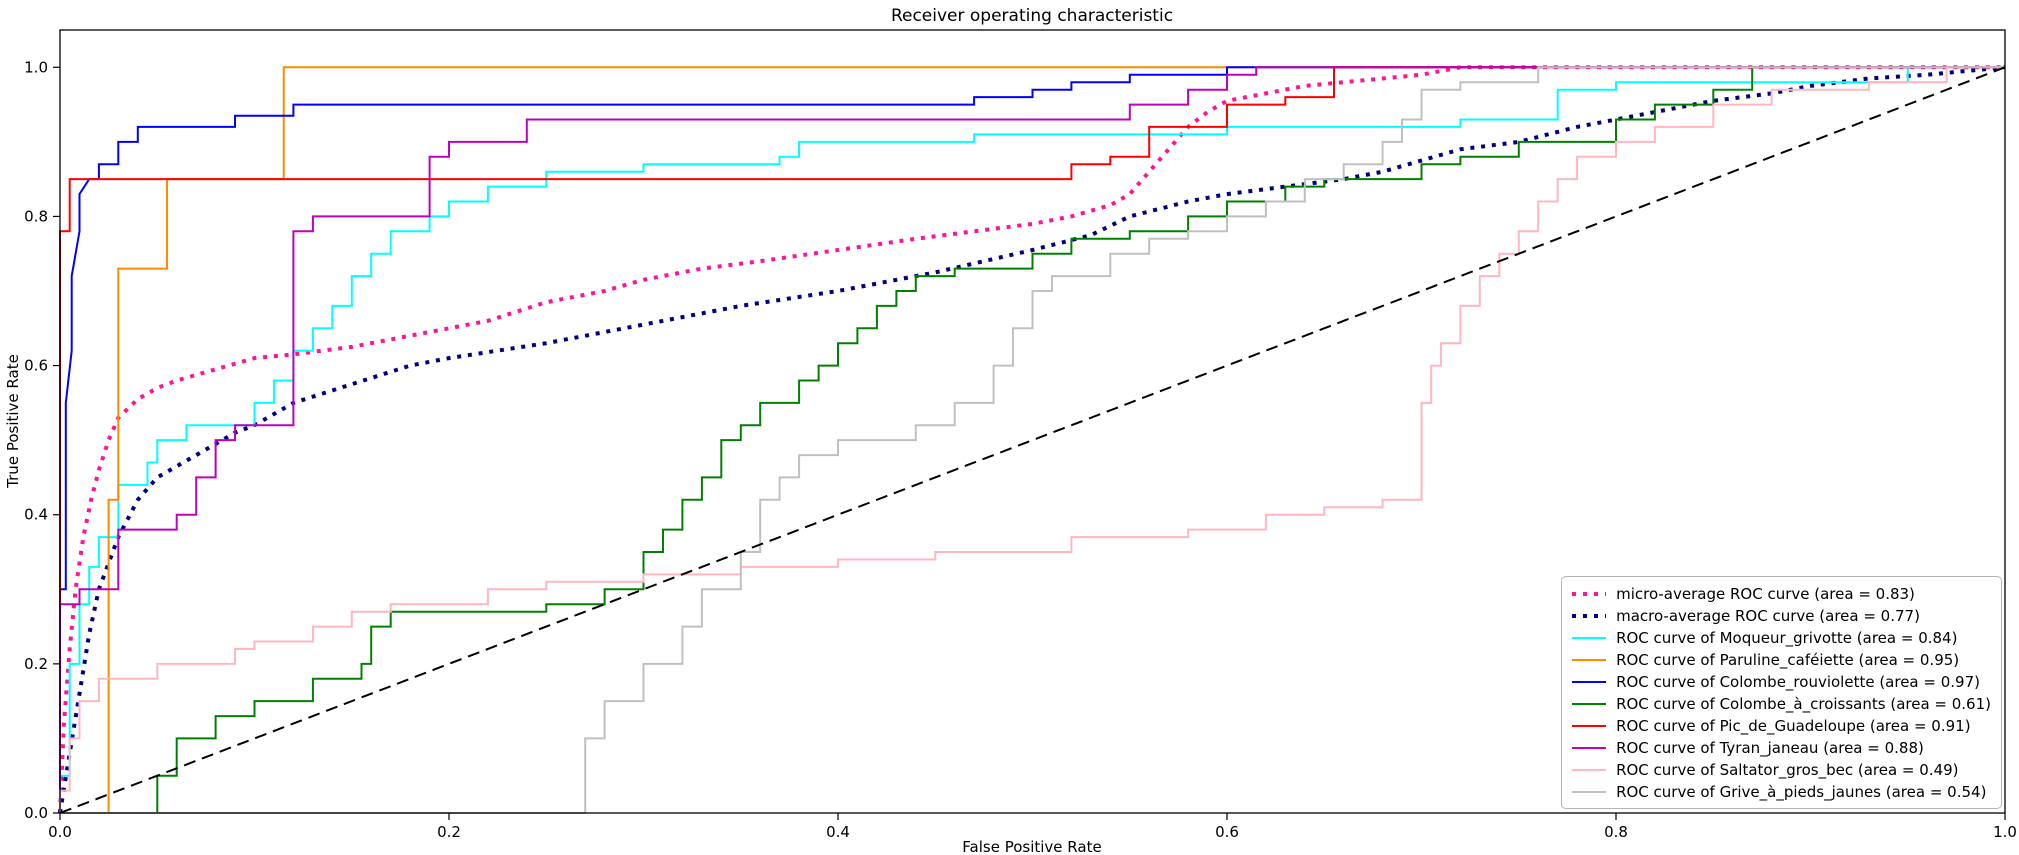  I want to click on y-axis-label: True Positive Rate, so click(13, 421).